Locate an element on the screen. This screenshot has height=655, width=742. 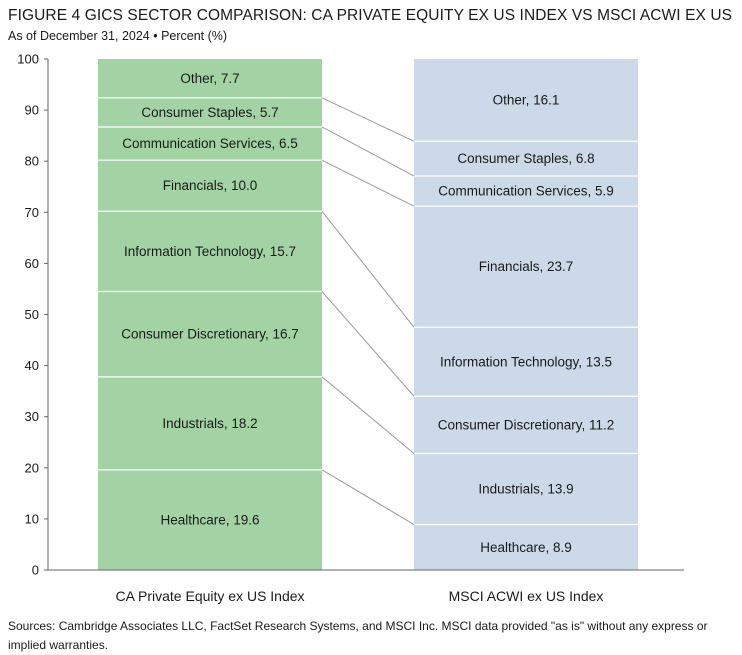
segment-label: Consumer Discretionary, 11.2 is located at coordinates (526, 424).